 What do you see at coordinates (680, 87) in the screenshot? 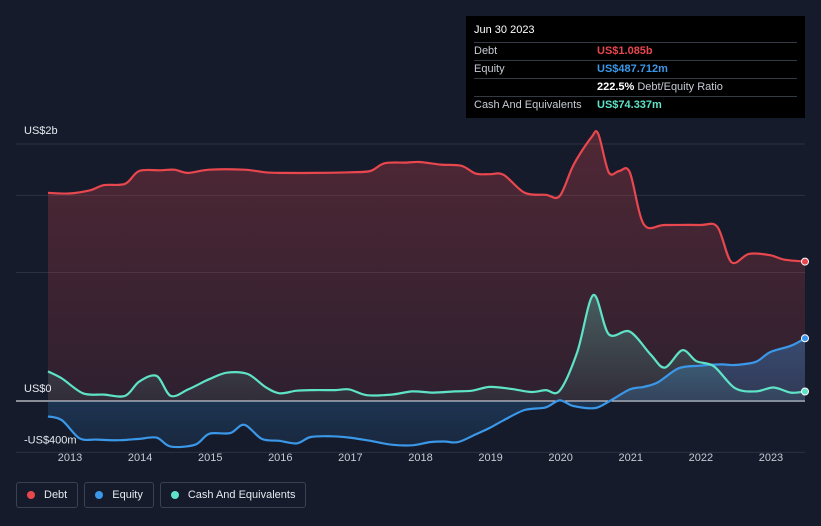
I see `tooltip-ratio-caption: Debt/Equity Ratio` at bounding box center [680, 87].